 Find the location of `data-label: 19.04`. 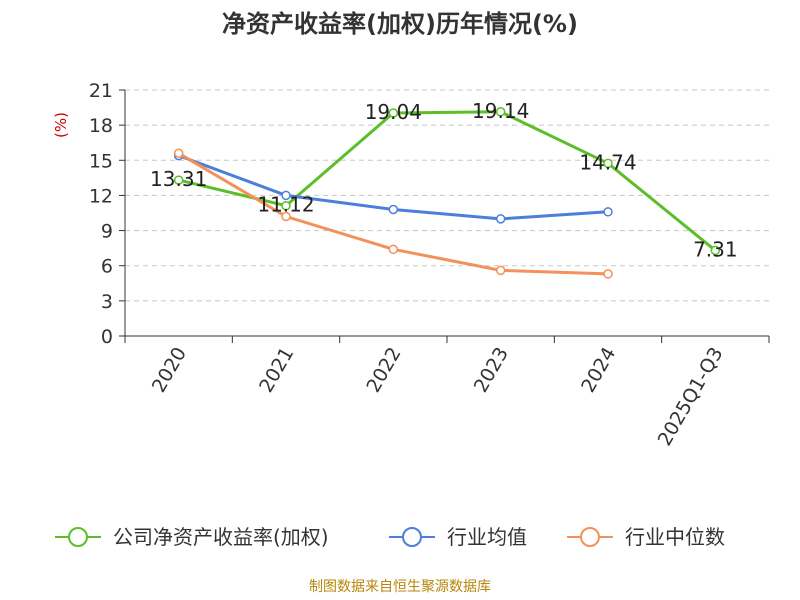

data-label: 19.04 is located at coordinates (393, 112).